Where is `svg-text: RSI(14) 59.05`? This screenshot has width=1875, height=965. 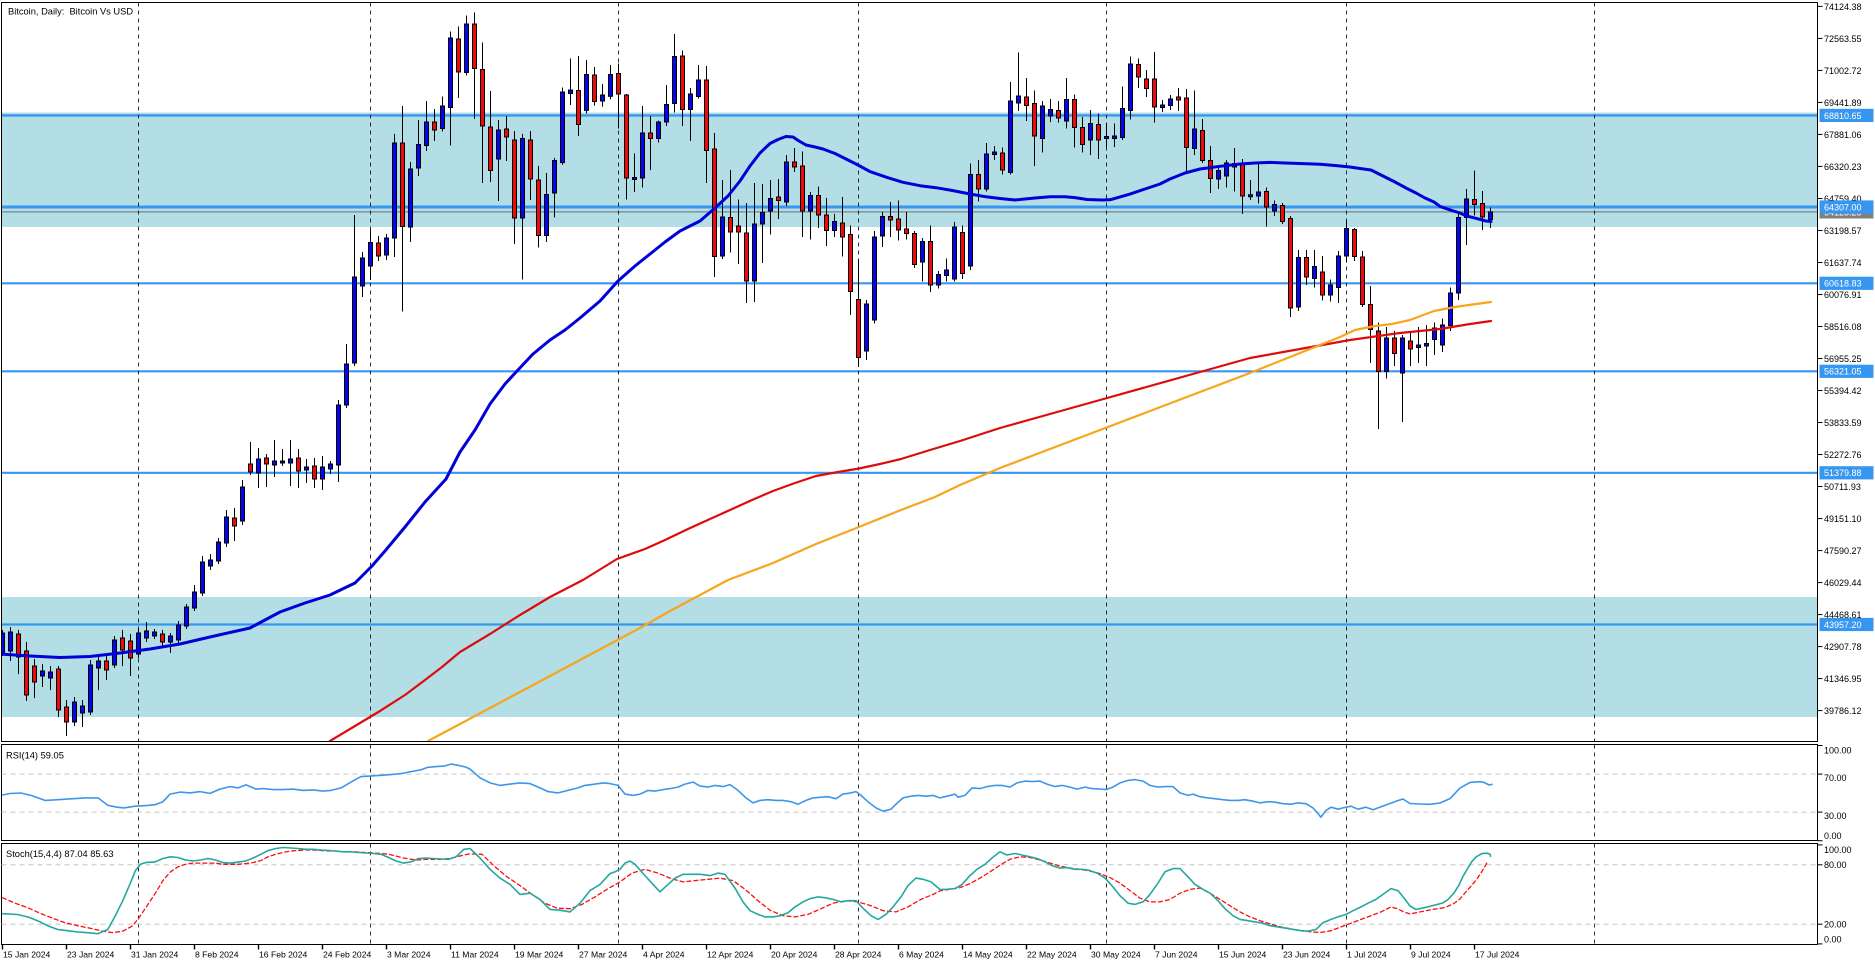
svg-text: RSI(14) 59.05 is located at coordinates (35, 756).